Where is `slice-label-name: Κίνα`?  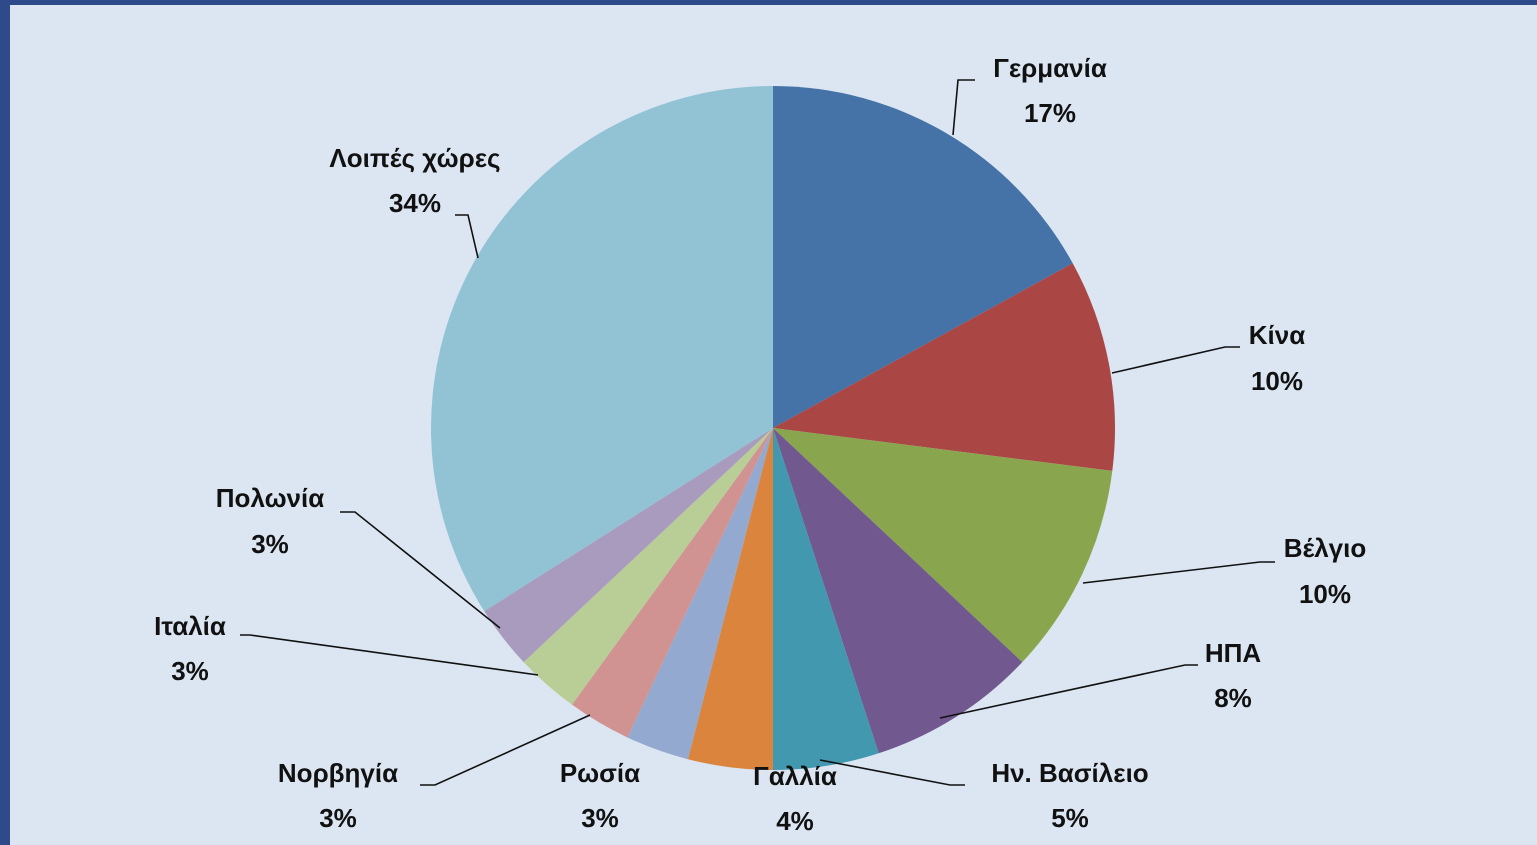 slice-label-name: Κίνα is located at coordinates (1277, 335).